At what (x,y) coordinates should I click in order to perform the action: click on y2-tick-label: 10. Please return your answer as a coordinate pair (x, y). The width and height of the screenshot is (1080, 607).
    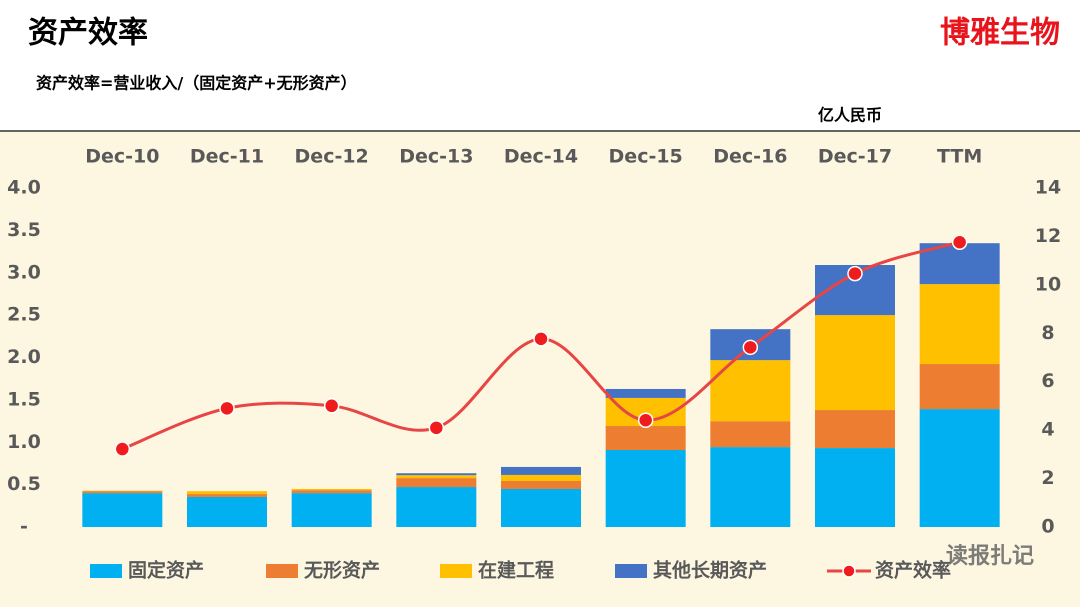
    Looking at the image, I should click on (1048, 284).